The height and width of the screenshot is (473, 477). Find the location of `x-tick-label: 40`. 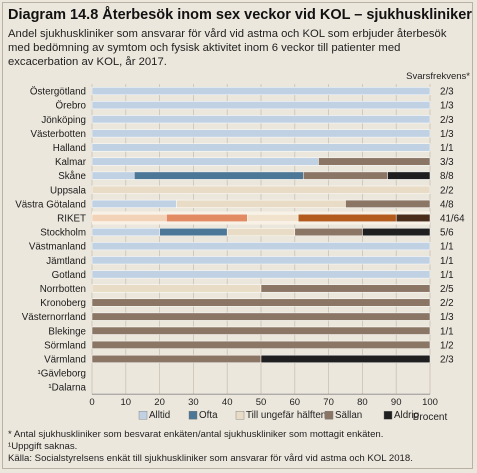

x-tick-label: 40 is located at coordinates (227, 402).